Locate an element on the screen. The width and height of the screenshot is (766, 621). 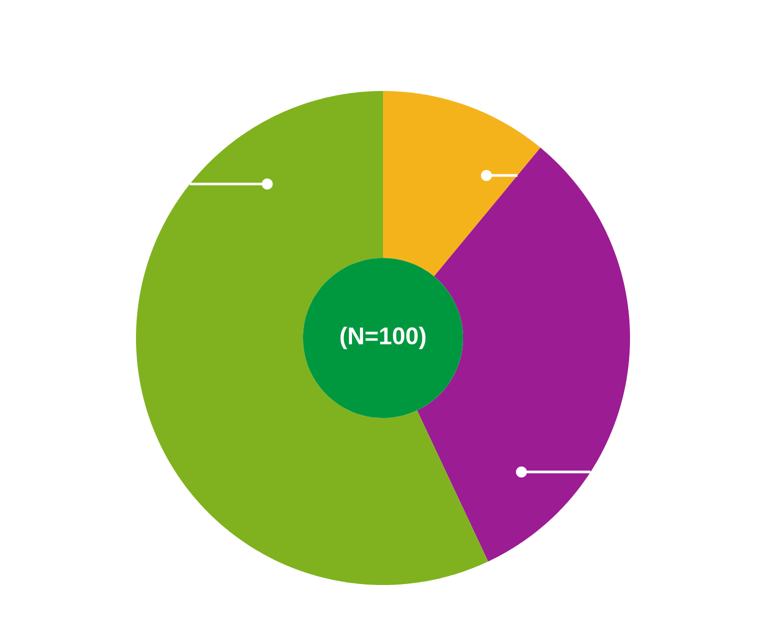
text: (N=100) is located at coordinates (383, 338).